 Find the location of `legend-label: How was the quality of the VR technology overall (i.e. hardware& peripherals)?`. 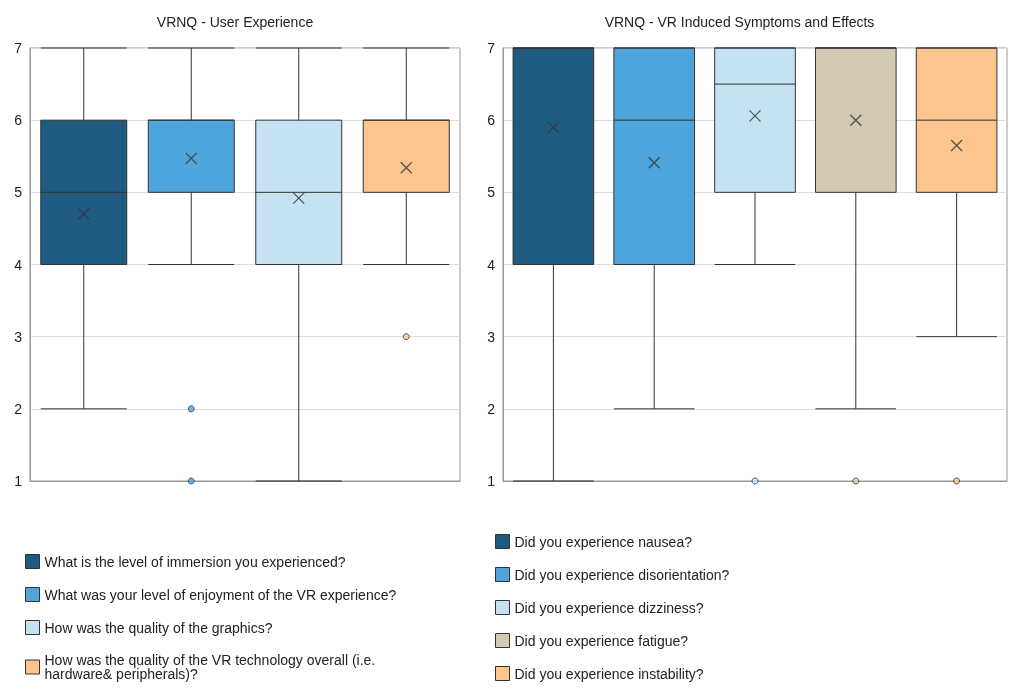

legend-label: How was the quality of the VR technology overall (i.e. hardware& peripherals)? is located at coordinates (212, 667).